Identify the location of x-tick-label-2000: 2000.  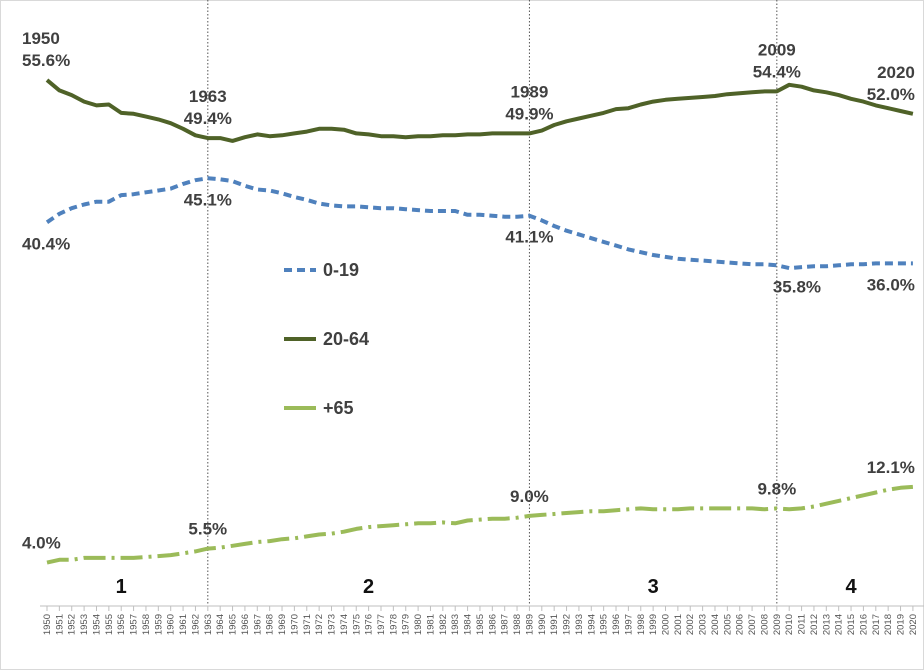
(666, 624).